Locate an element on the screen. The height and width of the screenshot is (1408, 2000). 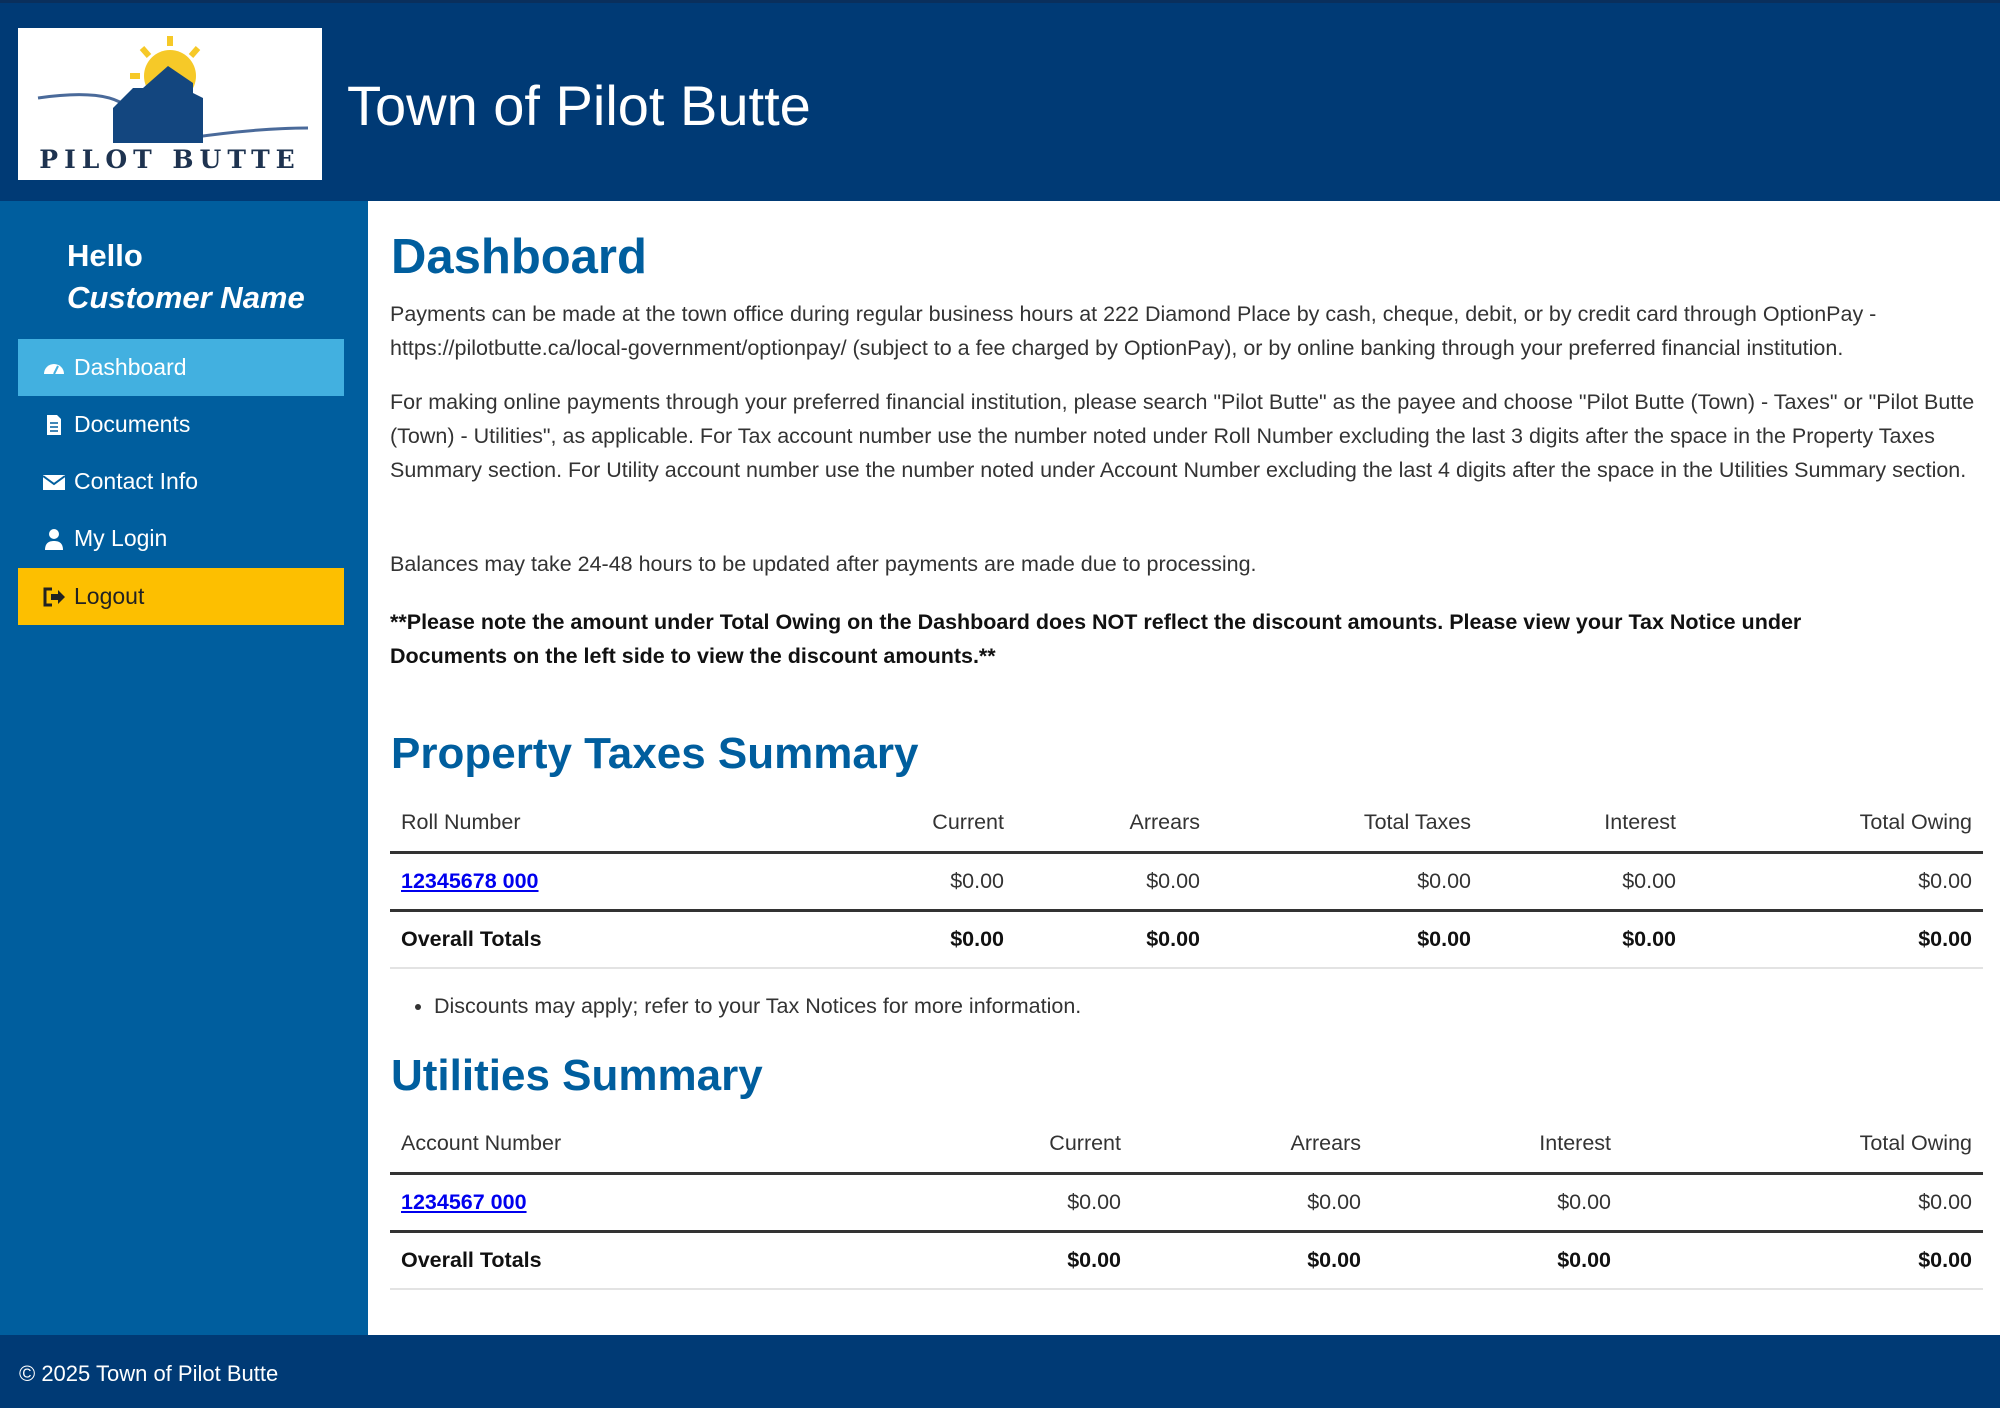
logout-button: Logout is located at coordinates (181, 596).